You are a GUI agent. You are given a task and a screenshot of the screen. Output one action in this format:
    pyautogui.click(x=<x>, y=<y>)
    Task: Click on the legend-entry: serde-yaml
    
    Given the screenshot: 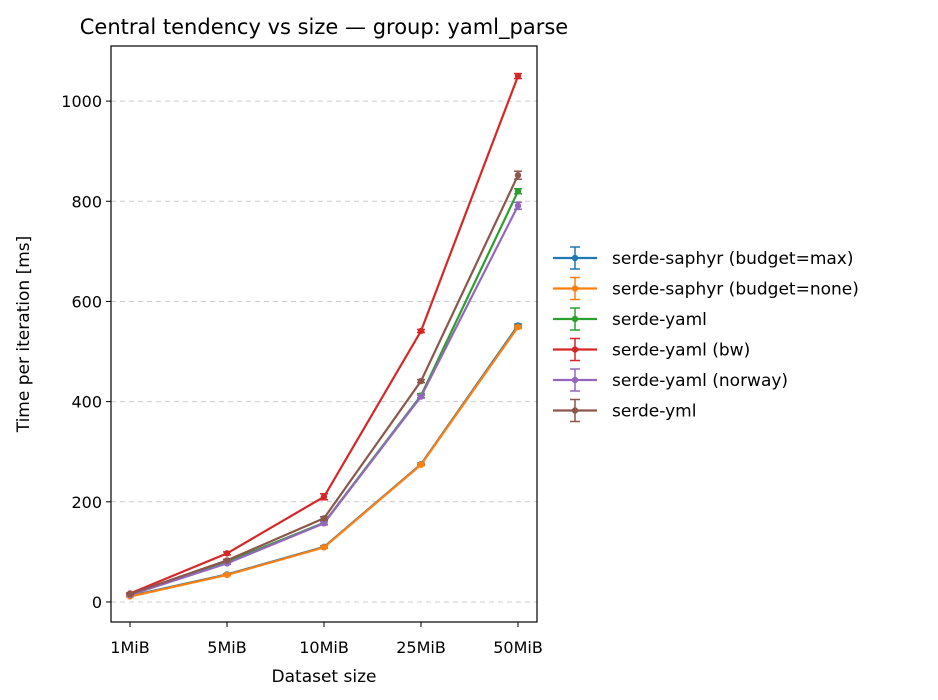 What is the action you would take?
    pyautogui.click(x=630, y=319)
    